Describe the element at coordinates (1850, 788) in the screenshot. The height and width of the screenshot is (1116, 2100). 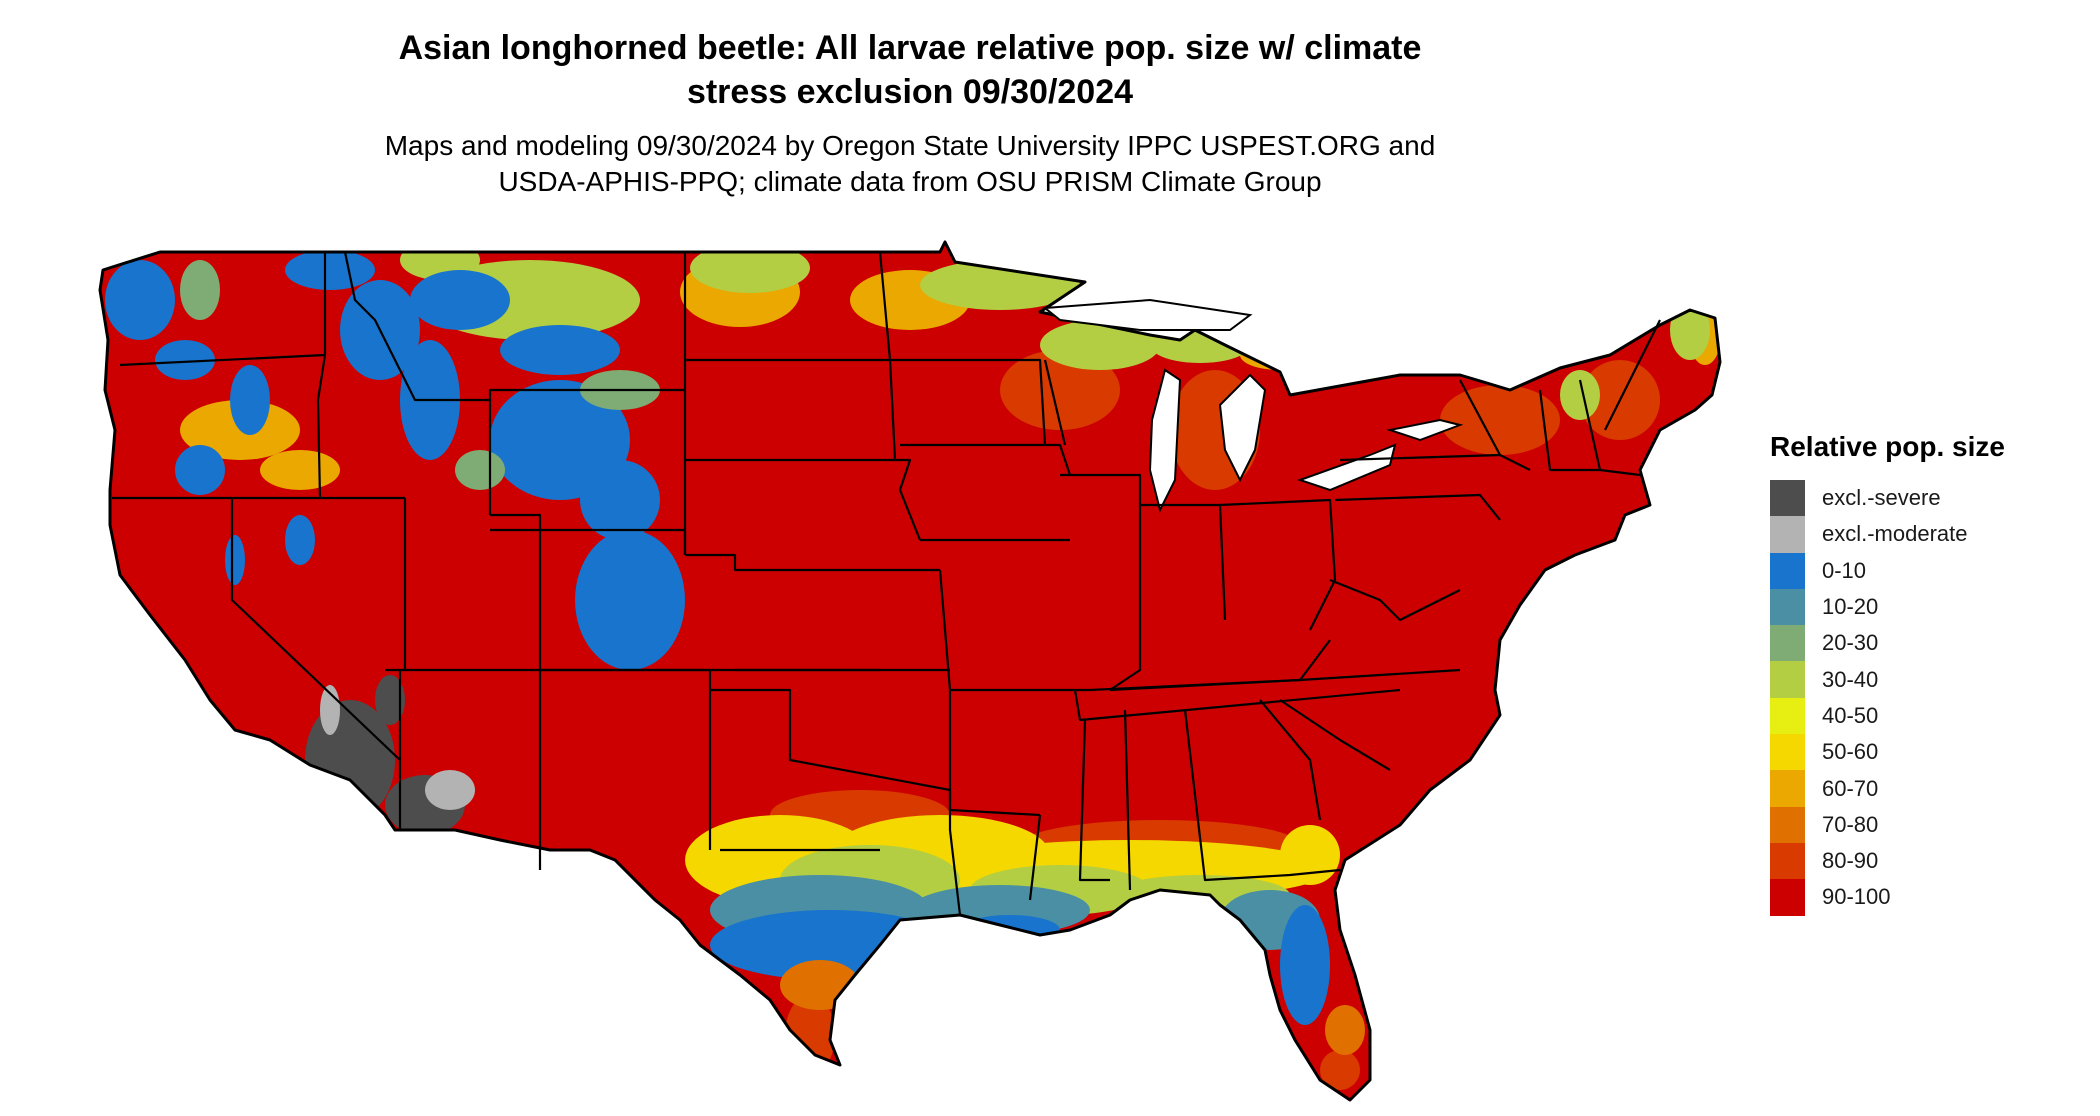
I see `legend-label: 60-70` at that location.